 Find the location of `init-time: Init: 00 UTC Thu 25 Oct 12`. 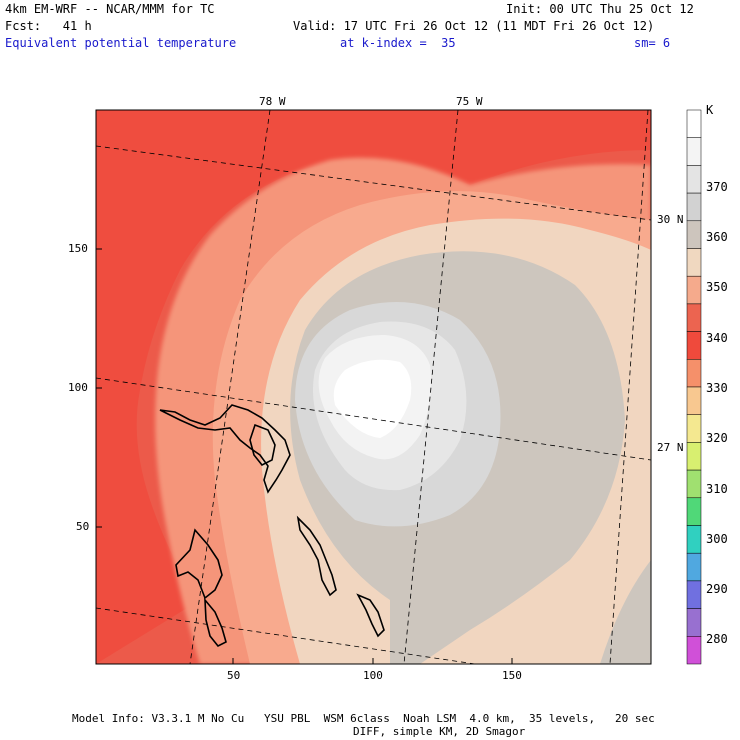

init-time: Init: 00 UTC Thu 25 Oct 12 is located at coordinates (600, 9).